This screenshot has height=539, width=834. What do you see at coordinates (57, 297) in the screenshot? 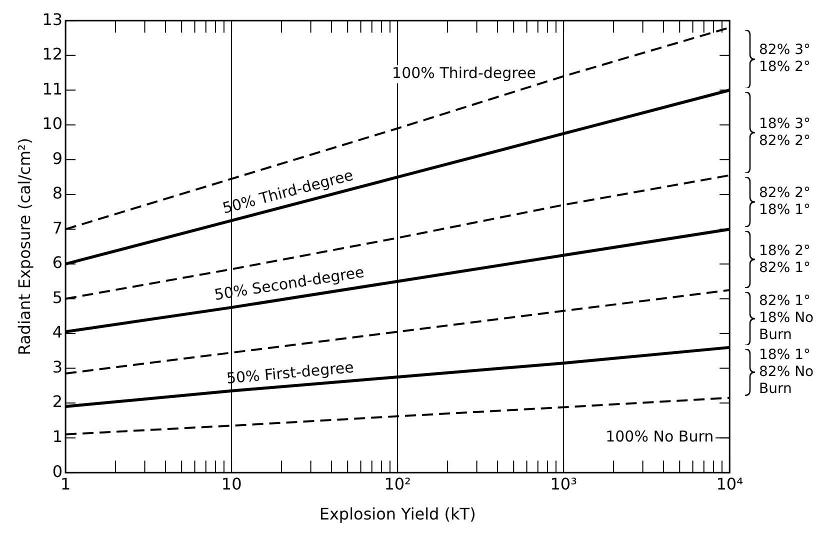
I see `y-tick-label: 5` at bounding box center [57, 297].